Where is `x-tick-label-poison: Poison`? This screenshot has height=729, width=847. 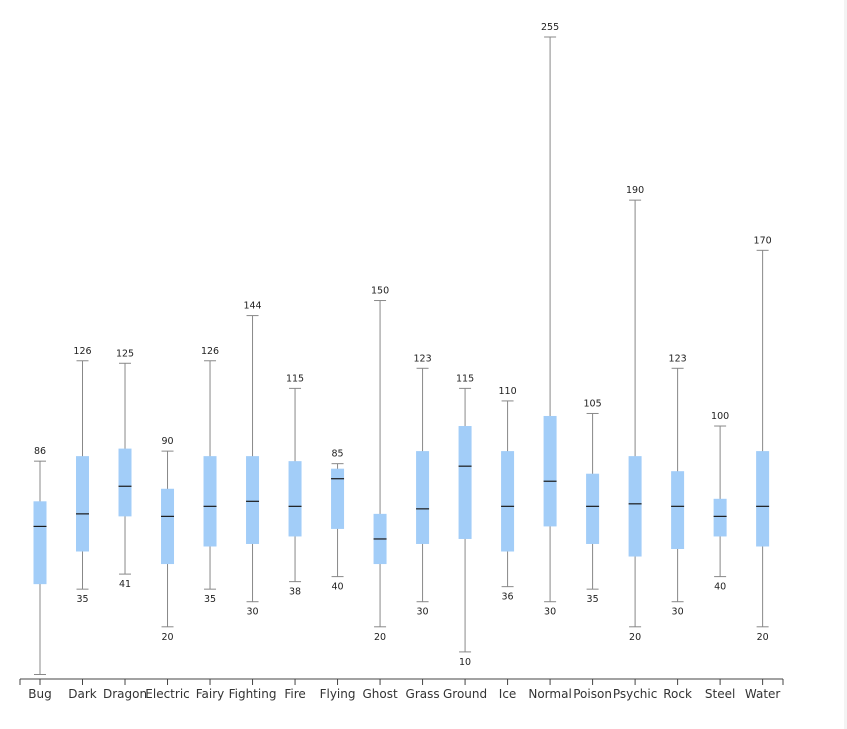
x-tick-label-poison: Poison is located at coordinates (592, 694).